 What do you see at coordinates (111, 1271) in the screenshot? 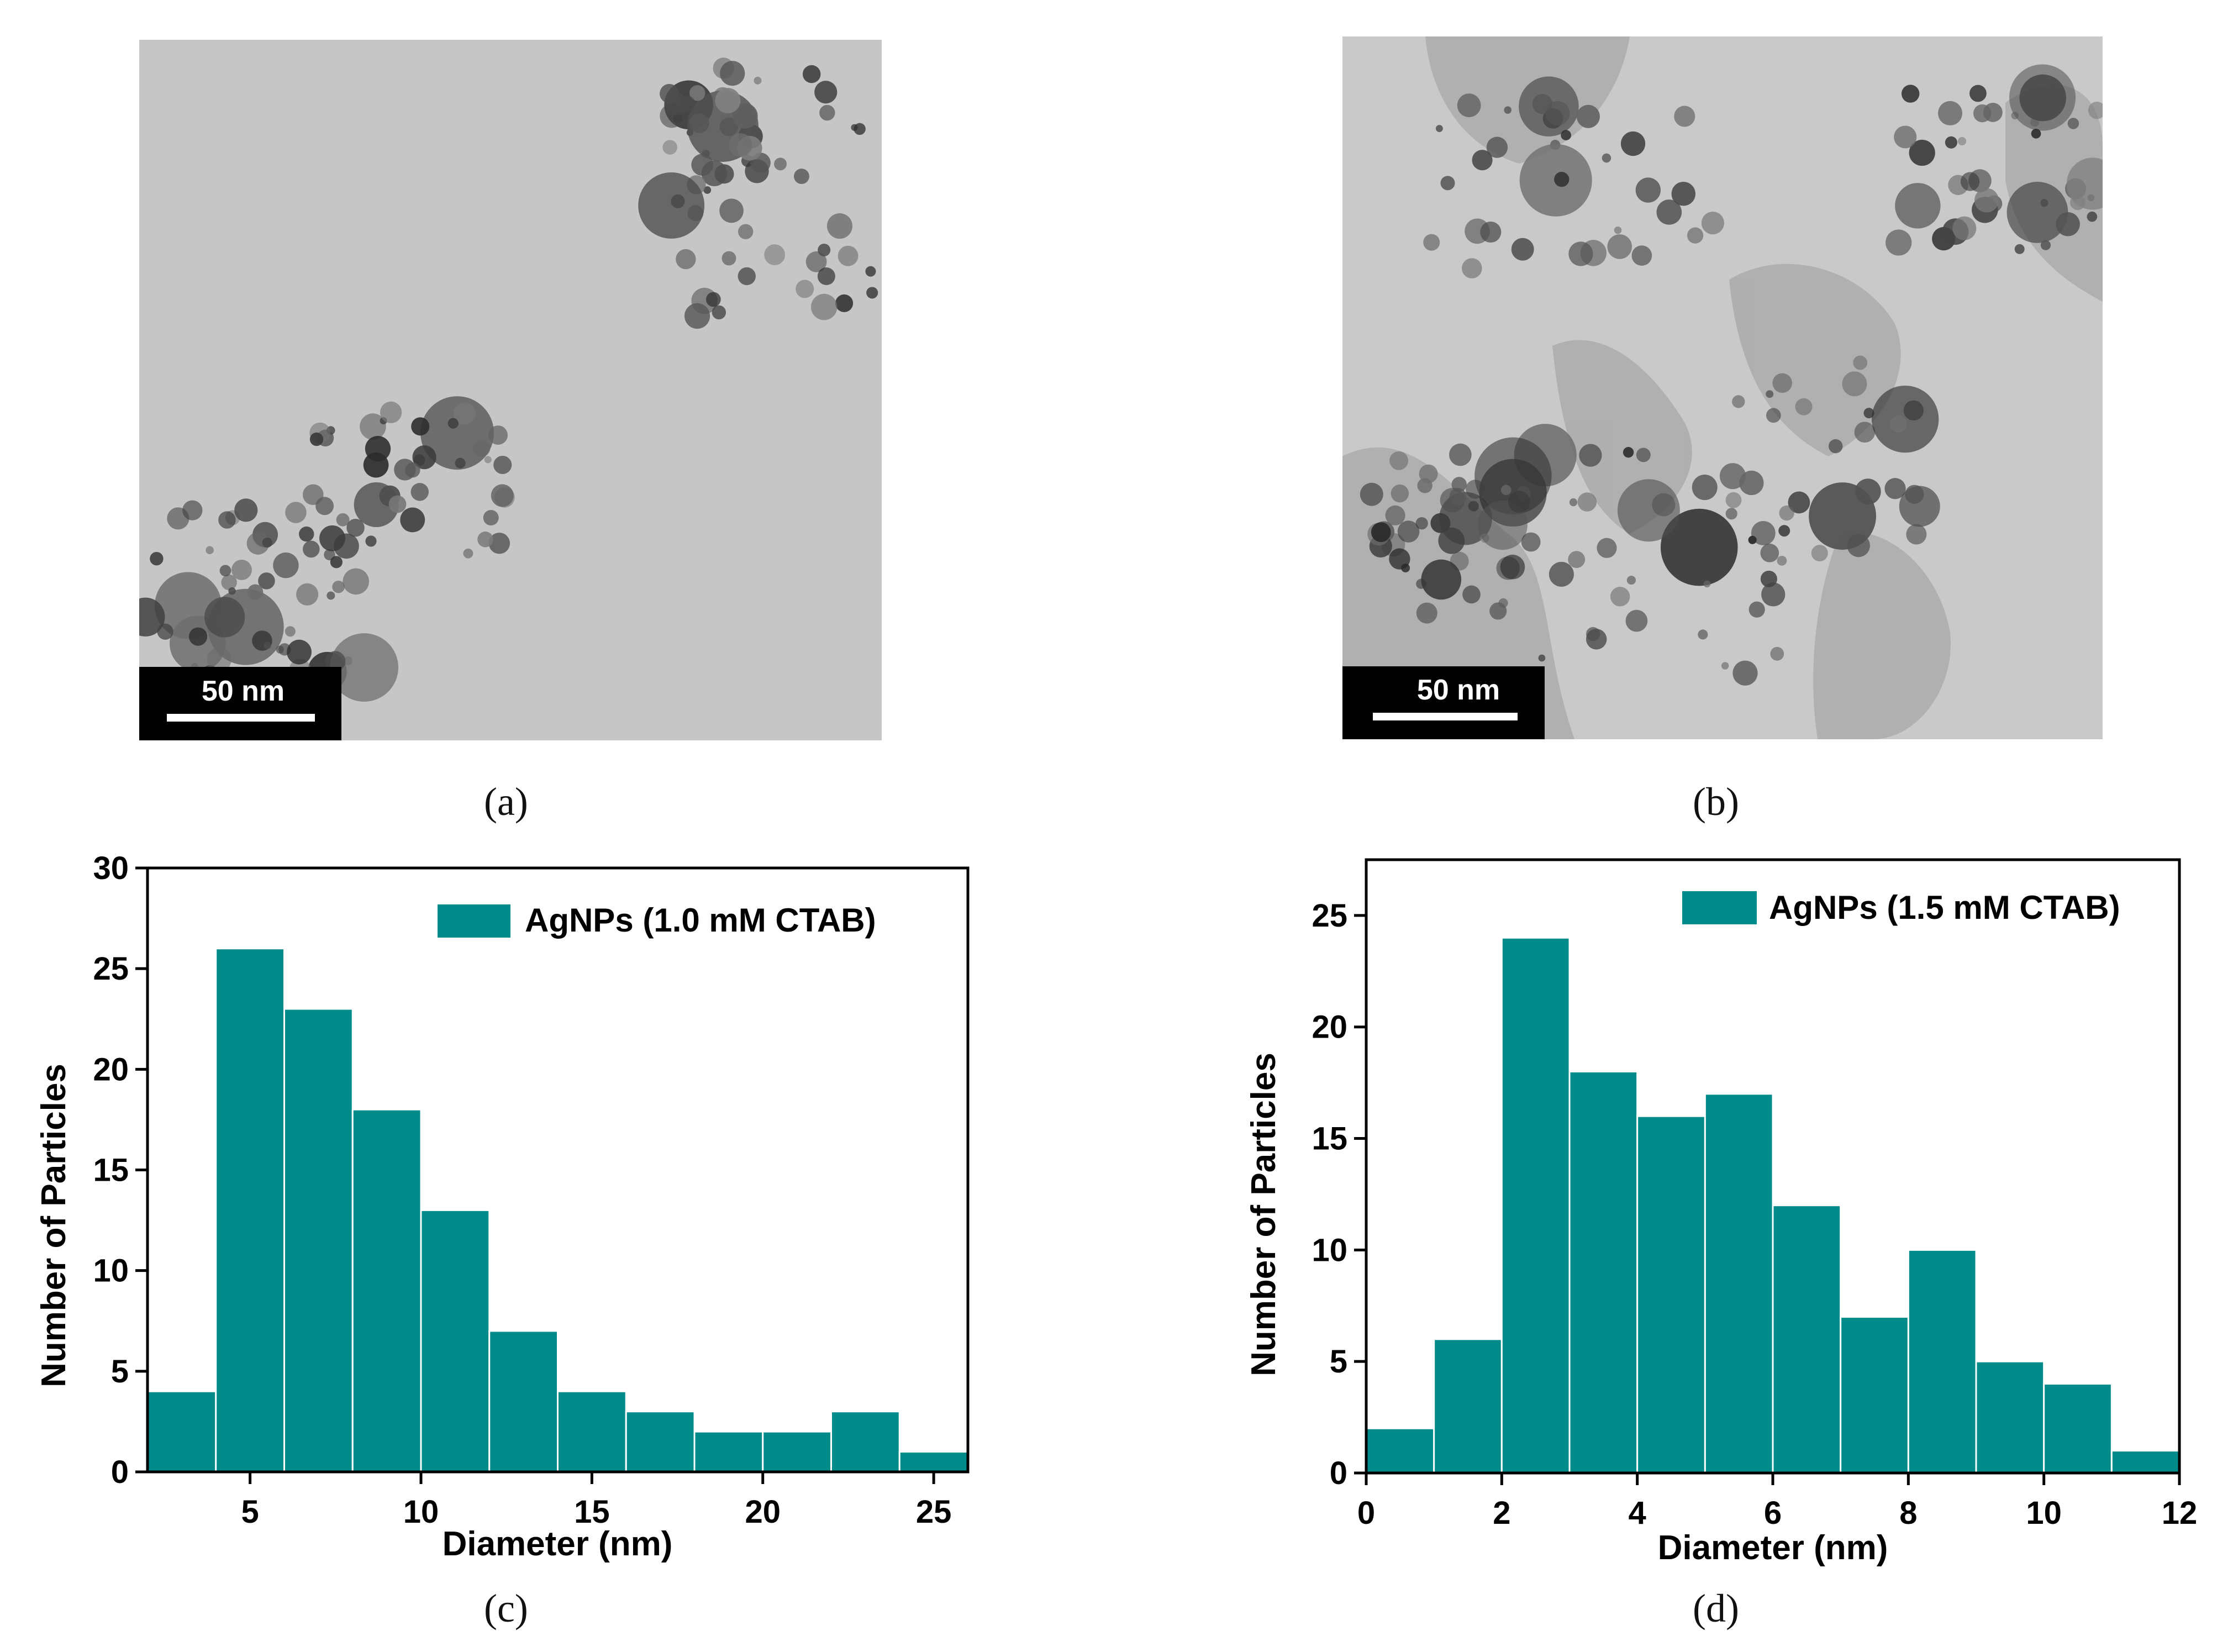
I see `y-tick-label: 10` at bounding box center [111, 1271].